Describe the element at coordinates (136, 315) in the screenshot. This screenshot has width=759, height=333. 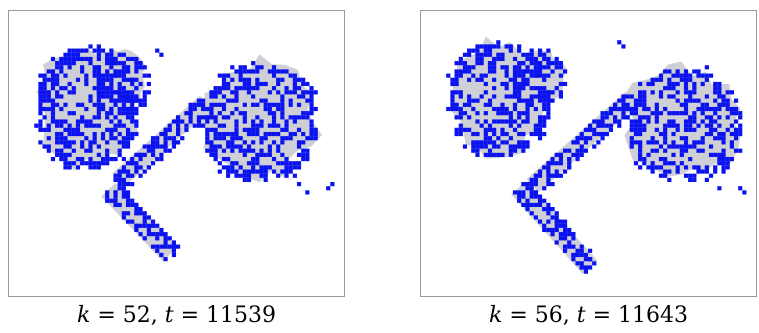
I see `caption-left-k-value: 52` at that location.